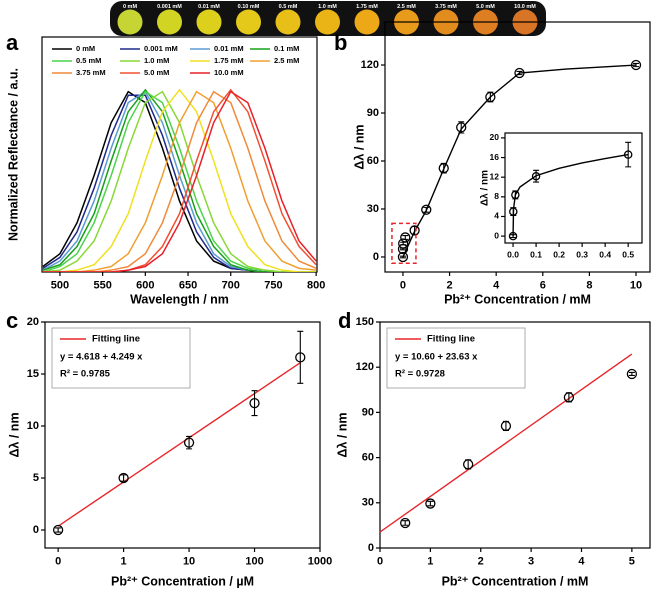 This screenshot has width=662, height=593. What do you see at coordinates (495, 176) in the screenshot?
I see `y-tick-label: 12` at bounding box center [495, 176].